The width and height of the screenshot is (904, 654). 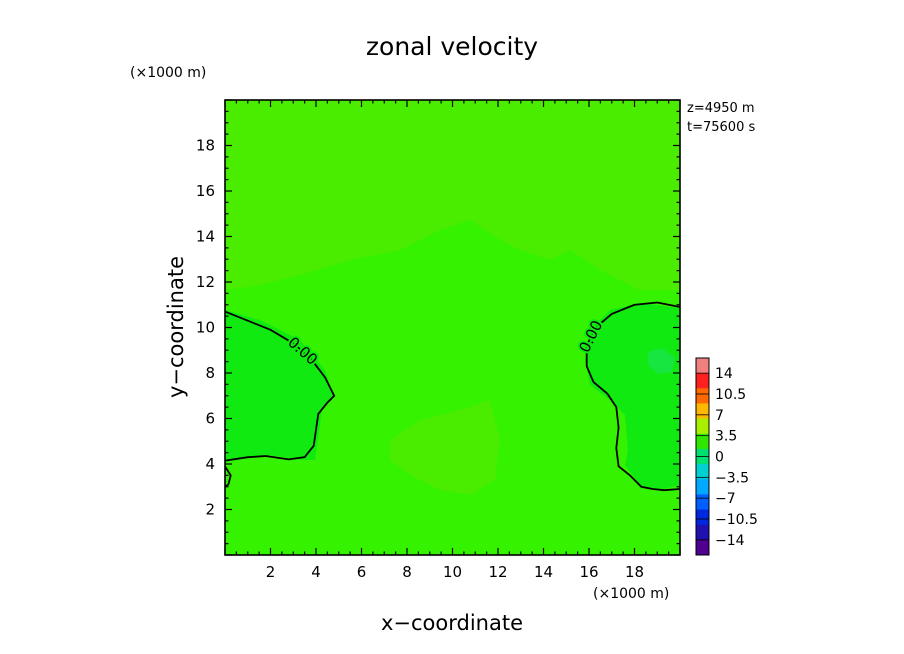 What do you see at coordinates (726, 456) in the screenshot?
I see `colorbar: 14 10.5 7 3.5 0 −3.5 −7 −10.5 −14` at bounding box center [726, 456].